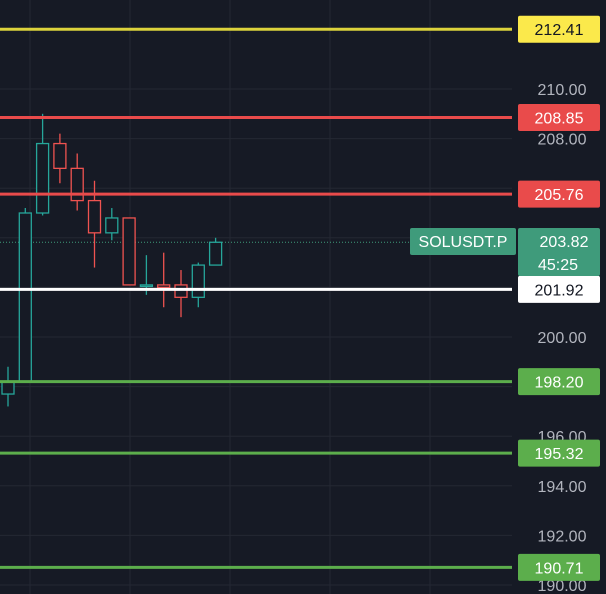 Image resolution: width=606 pixels, height=594 pixels. What do you see at coordinates (300, 118) in the screenshot?
I see `level-1: 208.85` at bounding box center [300, 118].